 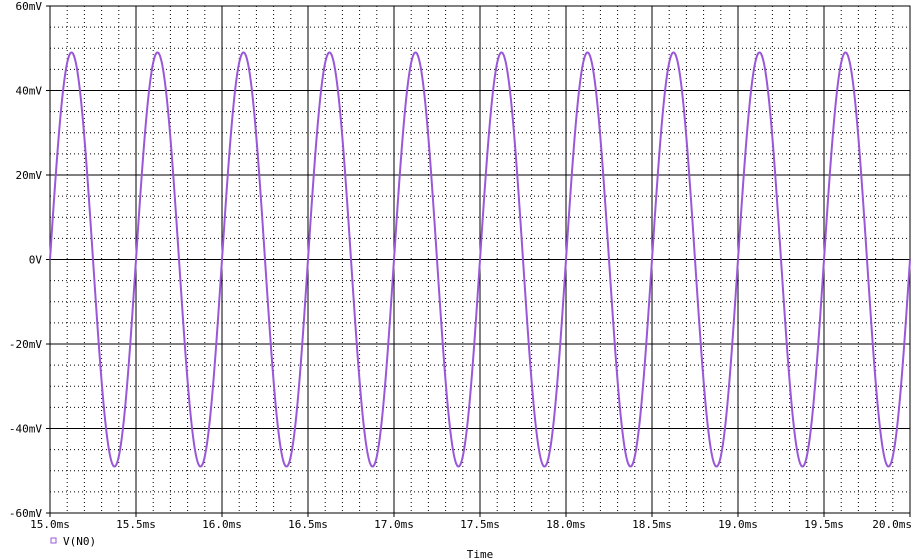 I want to click on x-tick-label: 15.0ms, so click(x=50, y=524).